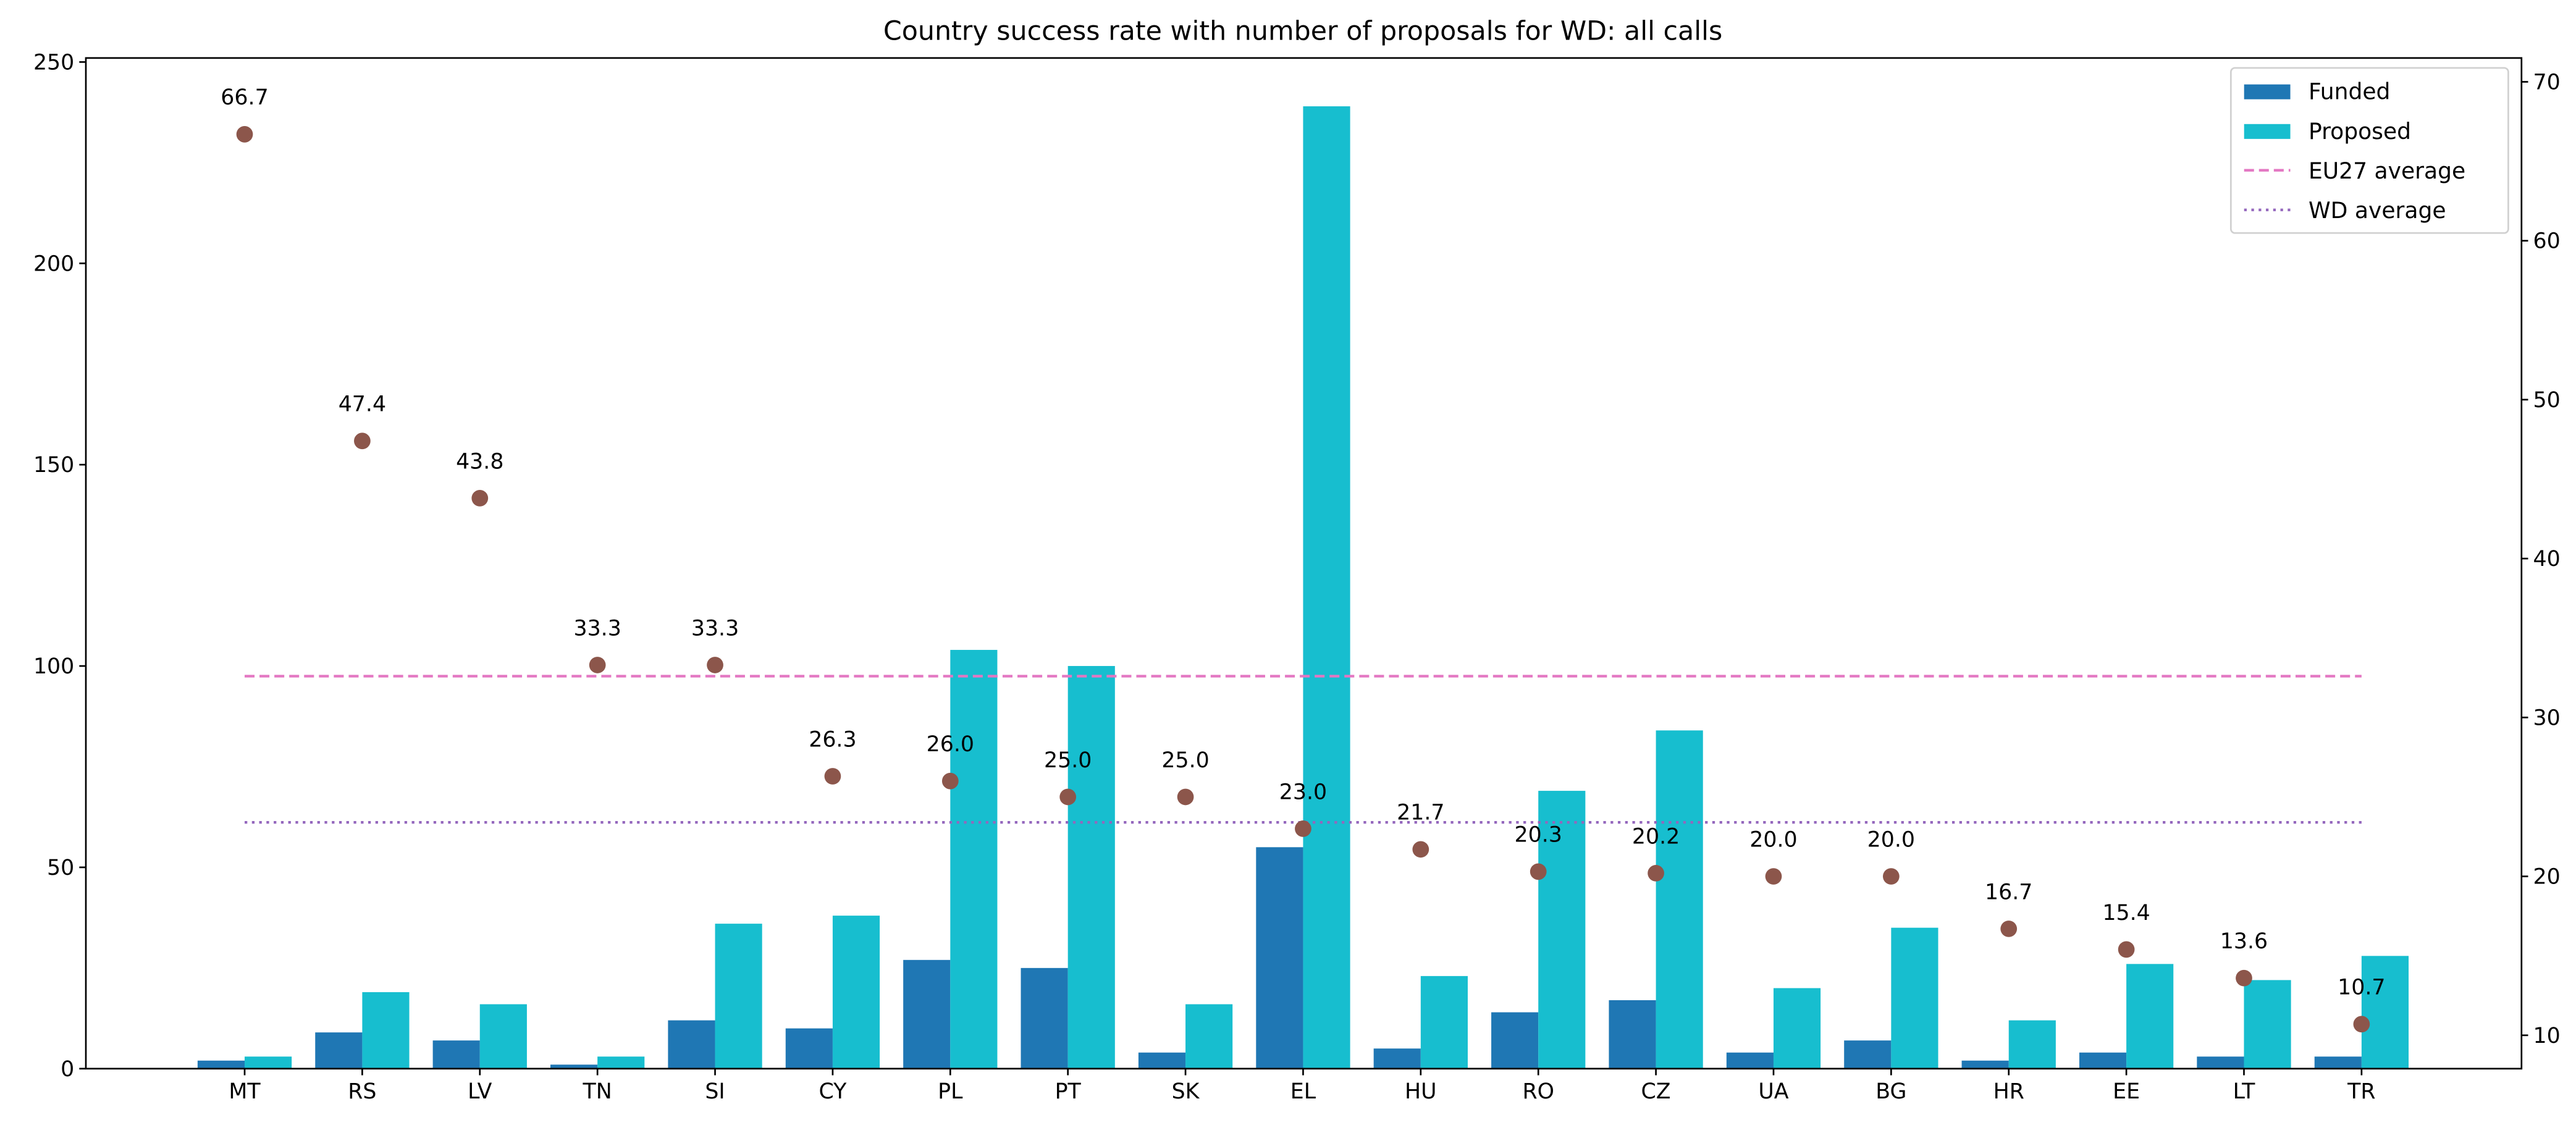 The height and width of the screenshot is (1125, 2576). What do you see at coordinates (691, 1044) in the screenshot?
I see `bar-funded-SI` at bounding box center [691, 1044].